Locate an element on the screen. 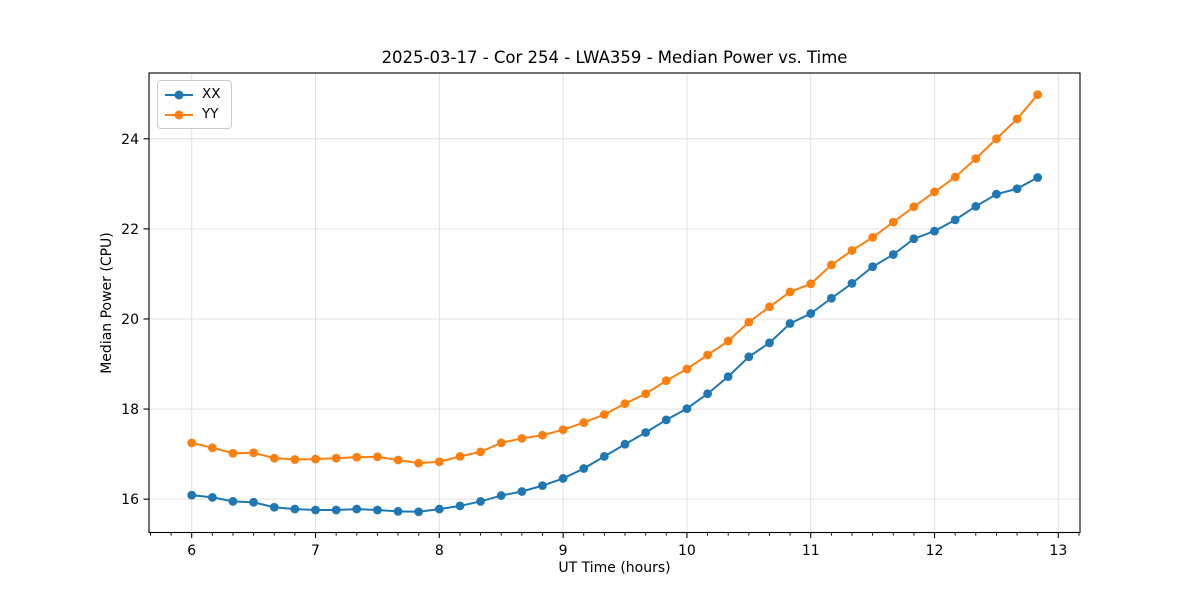 This screenshot has height=600, width=1200. svg-text: 10 is located at coordinates (687, 551).